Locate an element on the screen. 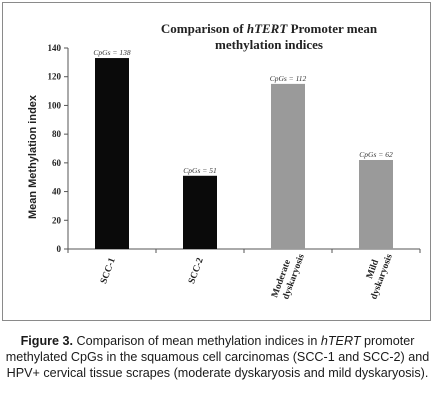 The width and height of the screenshot is (435, 414). y-tick-label: 60 is located at coordinates (57, 163).